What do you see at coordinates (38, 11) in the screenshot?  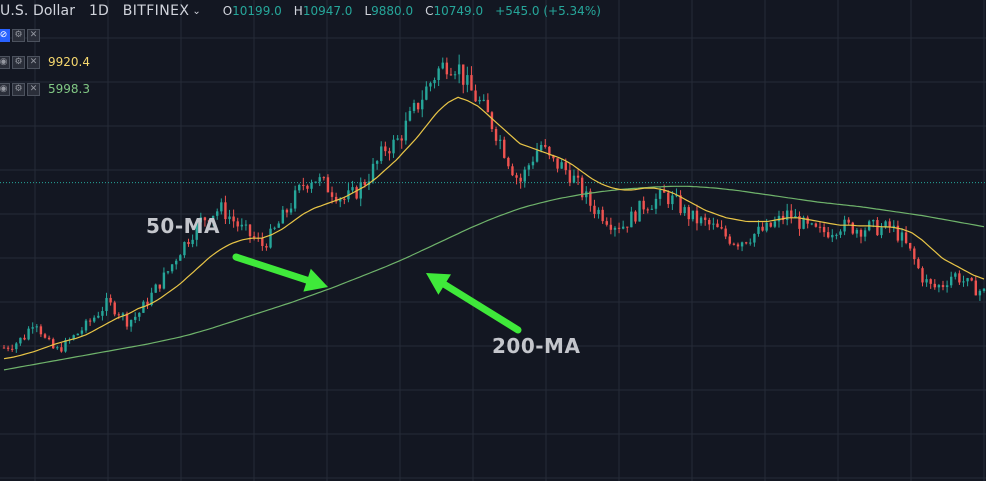 I see `symbol-title: U.S. Dollar` at bounding box center [38, 11].